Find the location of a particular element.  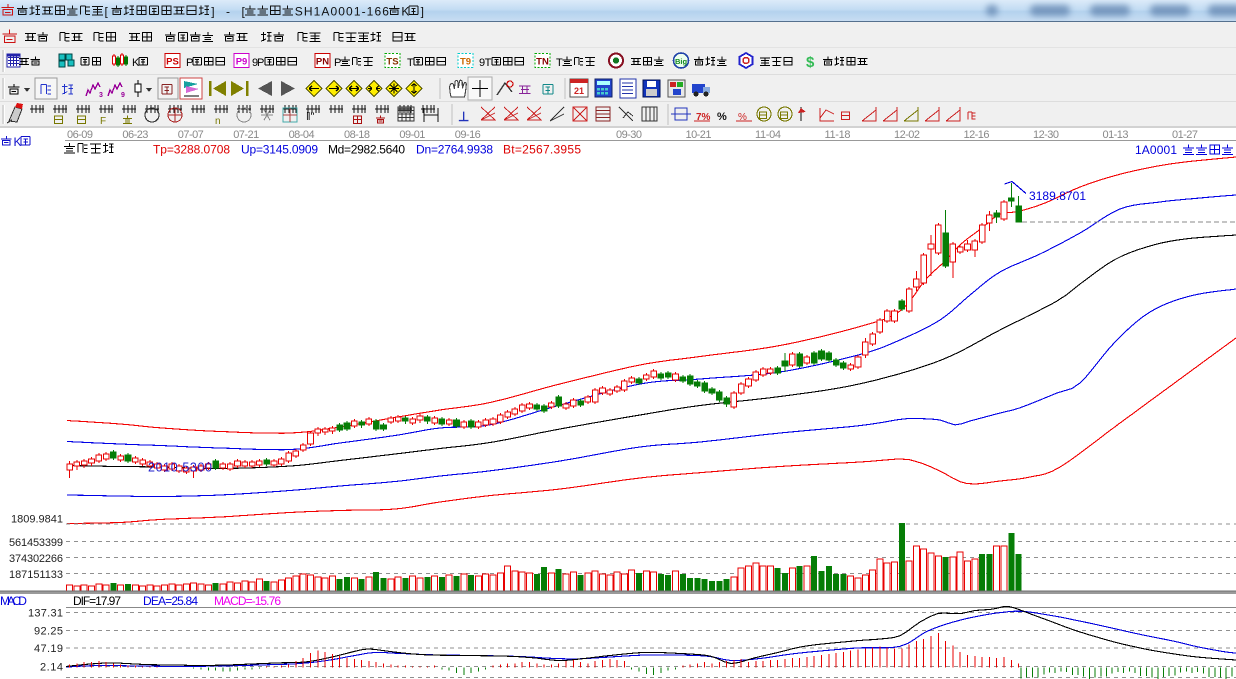

svg-text: 9 is located at coordinates (123, 95).